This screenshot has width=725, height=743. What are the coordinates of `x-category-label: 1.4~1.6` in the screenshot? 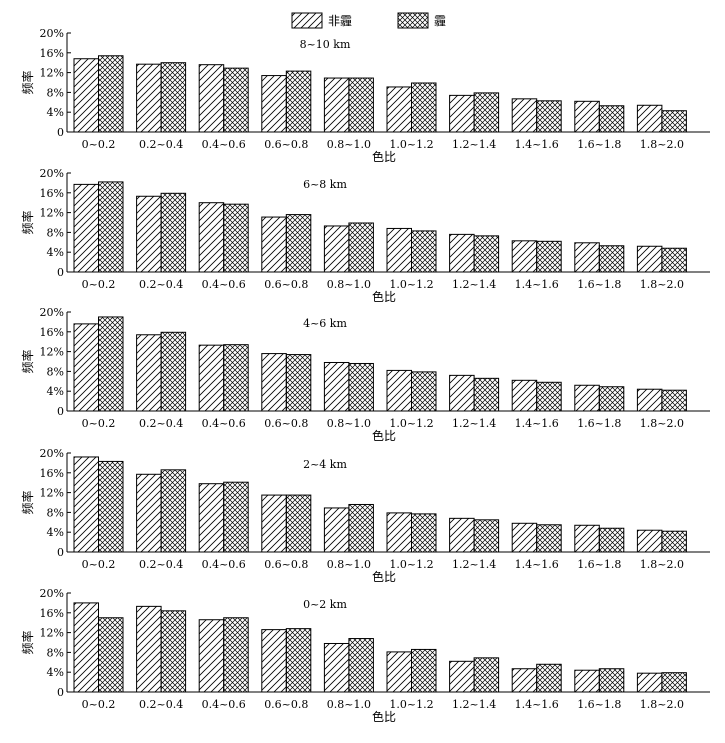 It's located at (537, 564).